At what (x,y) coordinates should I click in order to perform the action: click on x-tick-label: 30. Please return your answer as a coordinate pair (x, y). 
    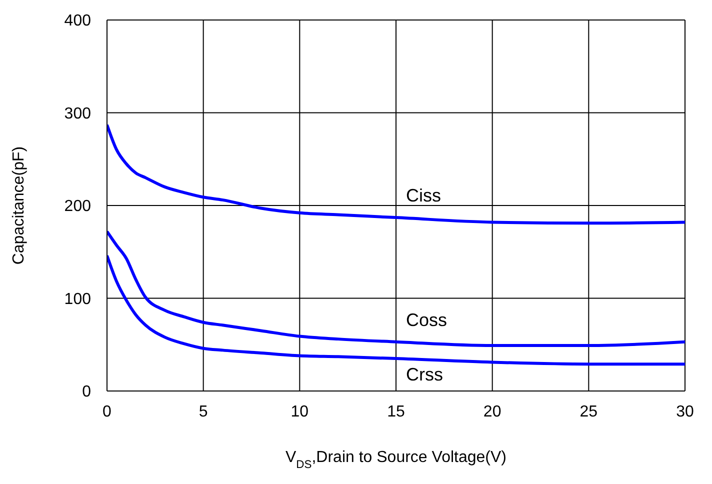
    Looking at the image, I should click on (685, 411).